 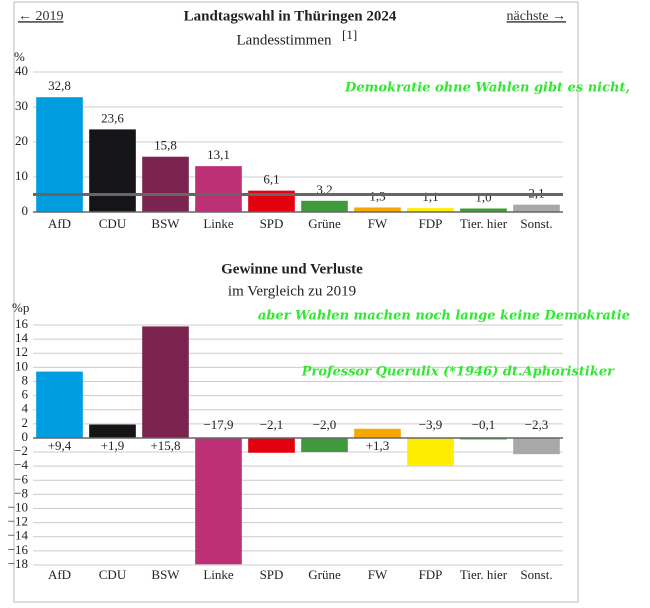 I want to click on nav-prev: ← 2019, so click(x=41, y=16).